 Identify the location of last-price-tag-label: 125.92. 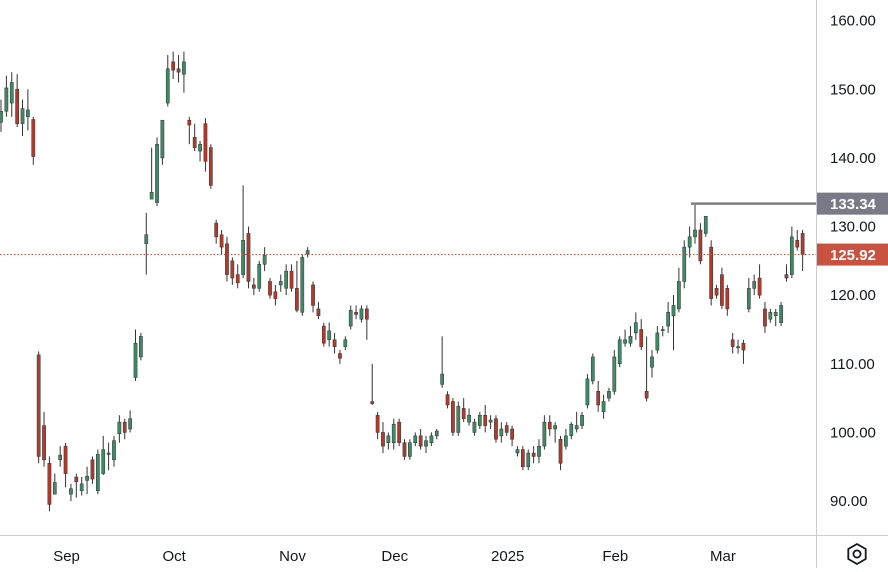
(853, 255).